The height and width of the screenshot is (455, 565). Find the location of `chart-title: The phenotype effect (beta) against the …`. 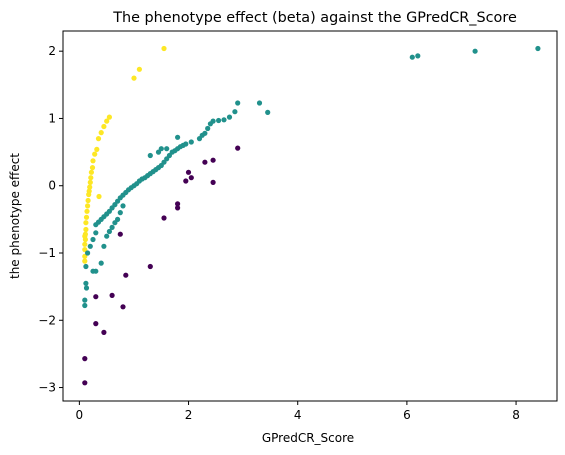

chart-title: The phenotype effect (beta) against the … is located at coordinates (314, 18).